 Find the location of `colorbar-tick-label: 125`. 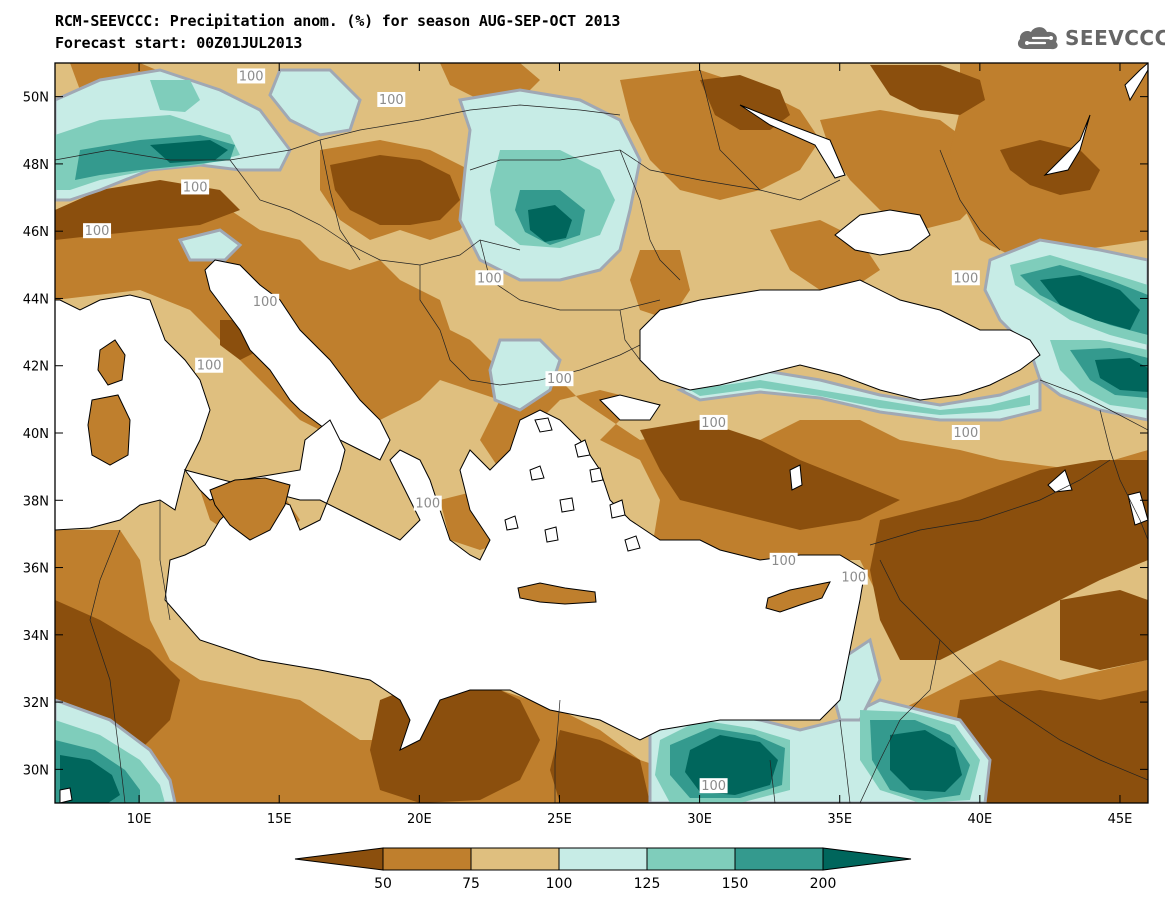

colorbar-tick-label: 125 is located at coordinates (647, 884).